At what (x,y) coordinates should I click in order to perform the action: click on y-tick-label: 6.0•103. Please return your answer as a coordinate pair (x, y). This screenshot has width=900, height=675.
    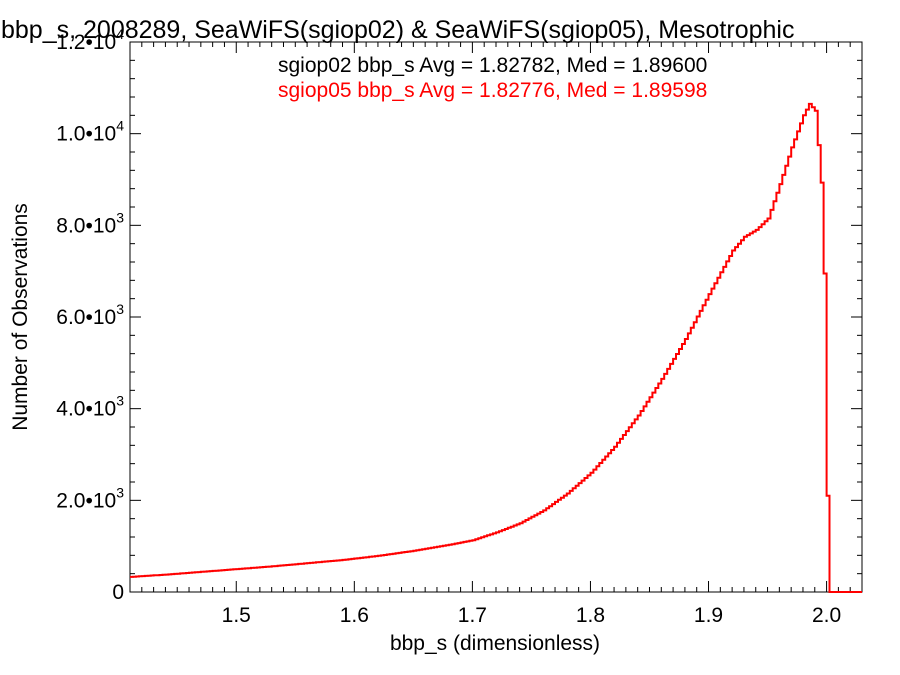
    Looking at the image, I should click on (90, 315).